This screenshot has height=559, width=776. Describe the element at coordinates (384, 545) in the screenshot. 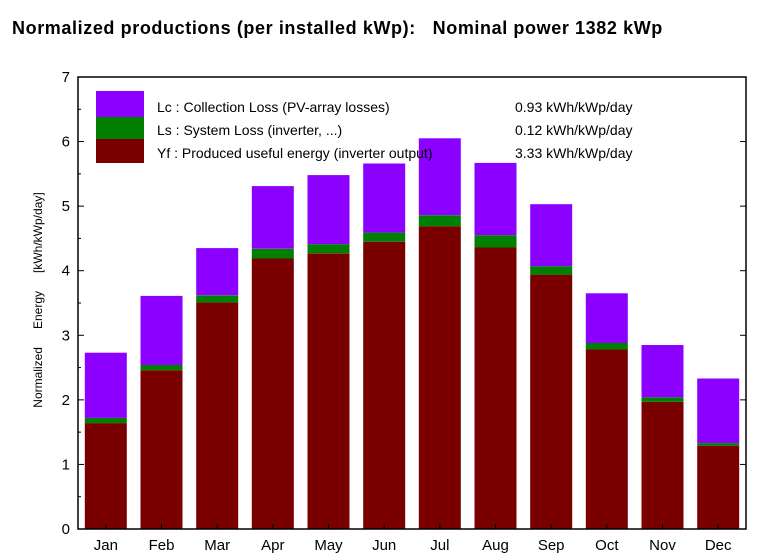

I see `x-tick-label-jun: Jun` at that location.